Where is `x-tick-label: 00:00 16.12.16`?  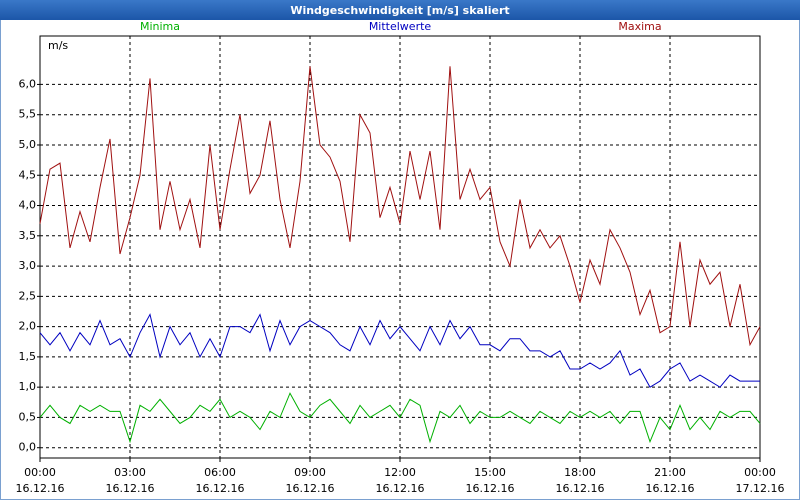
x-tick-label: 00:00 16.12.16 is located at coordinates (40, 480).